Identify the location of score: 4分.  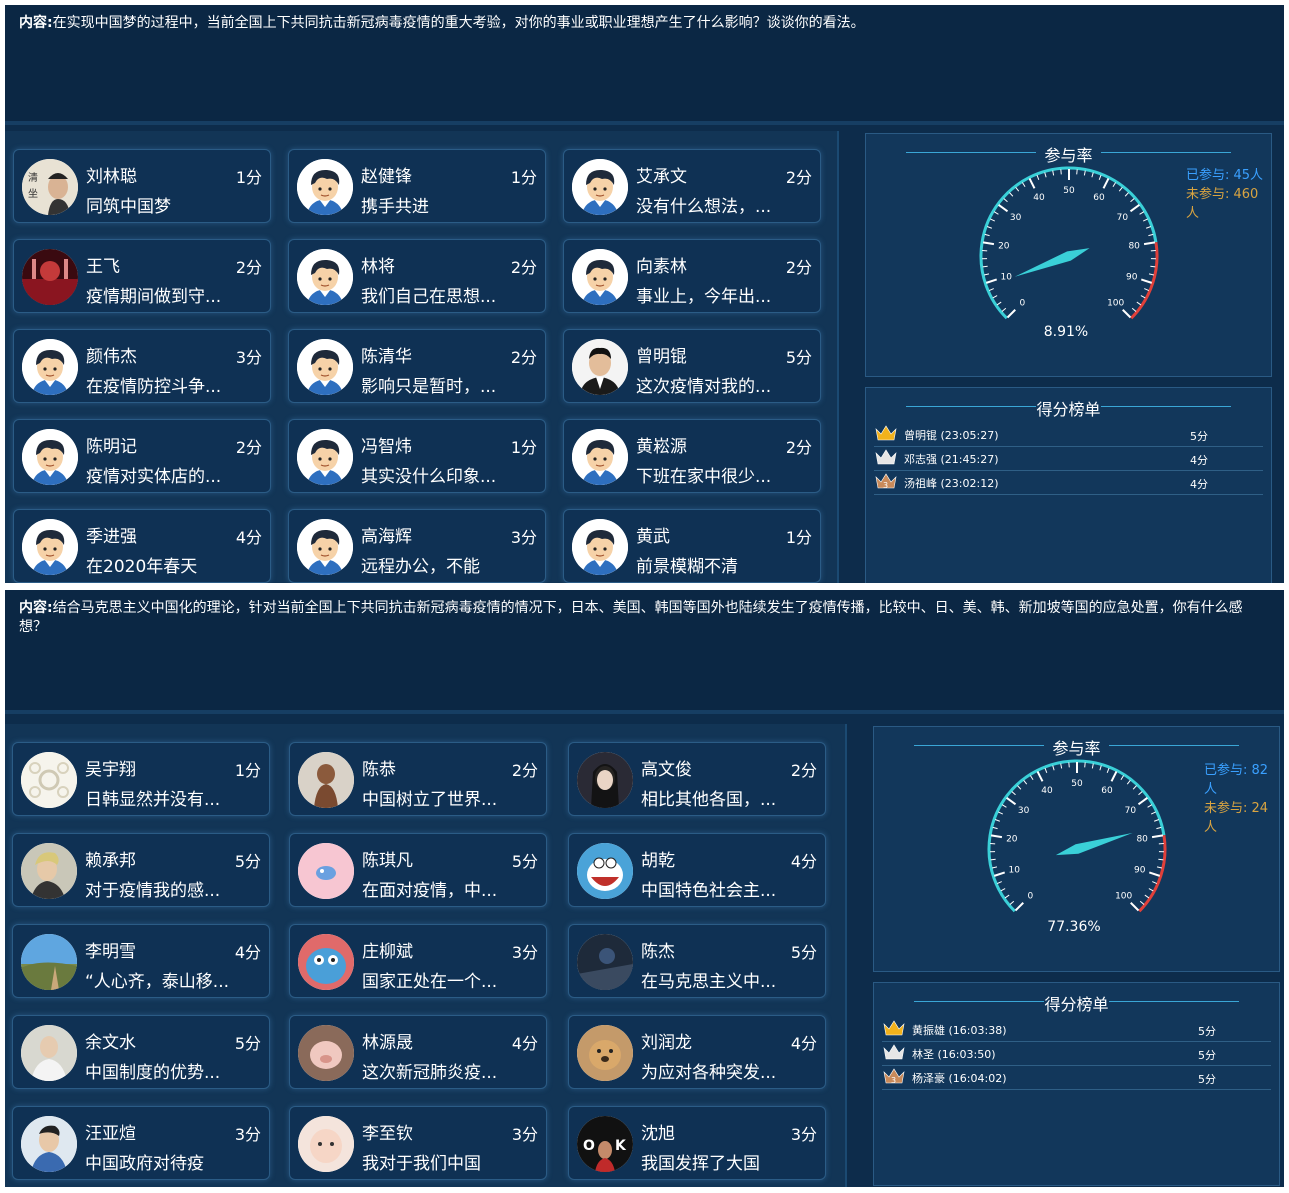
(524, 1043).